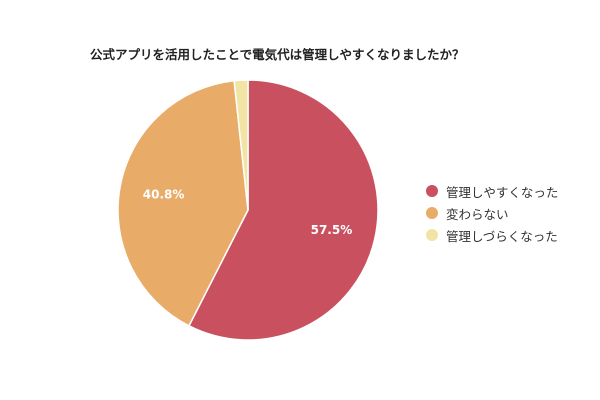 This screenshot has width=600, height=400. Describe the element at coordinates (477, 214) in the screenshot. I see `legend-label: 変わらない` at that location.